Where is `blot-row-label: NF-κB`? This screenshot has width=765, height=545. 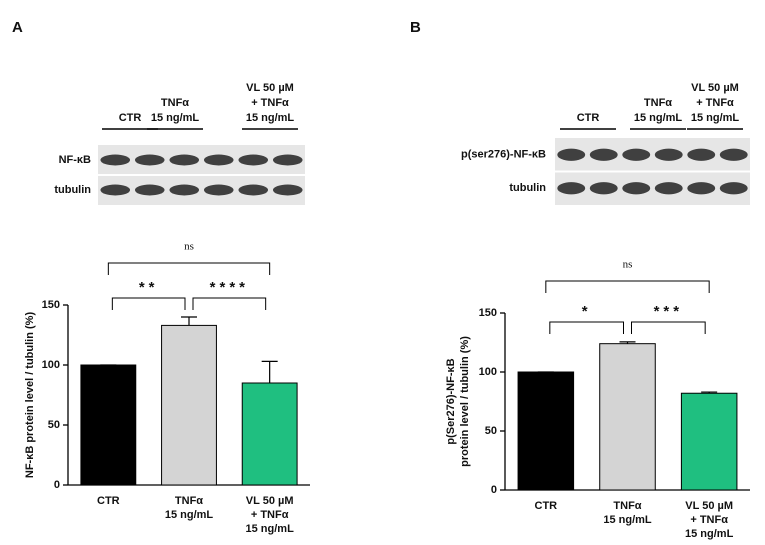
blot-row-label: NF-κB is located at coordinates (75, 160).